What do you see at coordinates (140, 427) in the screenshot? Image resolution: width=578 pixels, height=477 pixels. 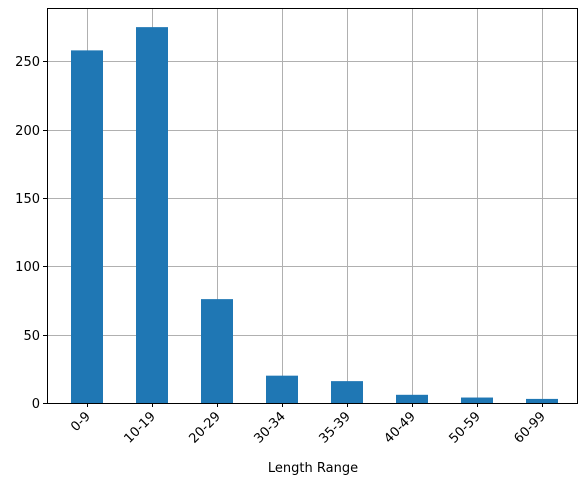 I see `x-tick-label: 10-19` at bounding box center [140, 427].